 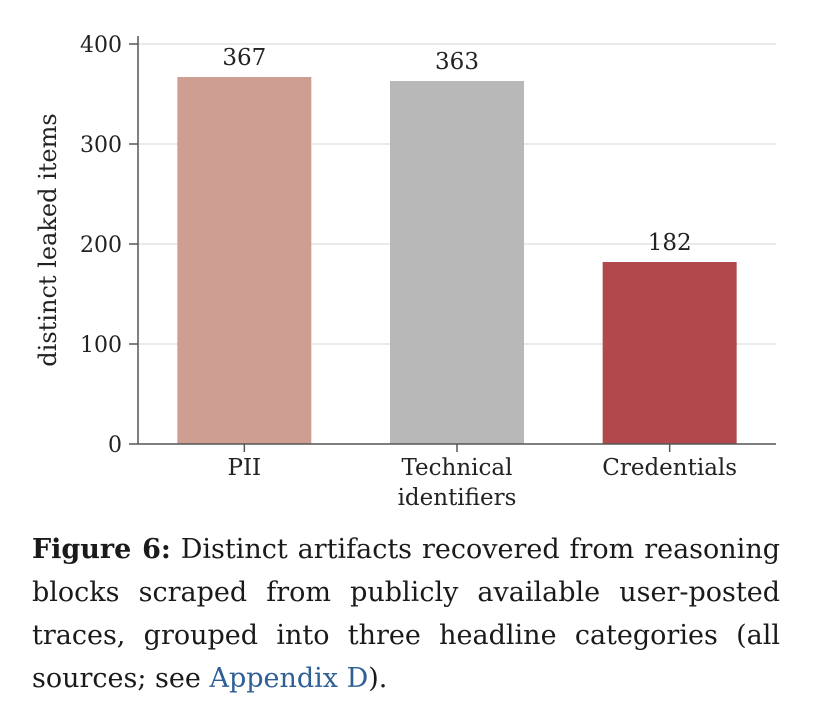 I want to click on x-category-label-line: Technical, so click(x=457, y=468).